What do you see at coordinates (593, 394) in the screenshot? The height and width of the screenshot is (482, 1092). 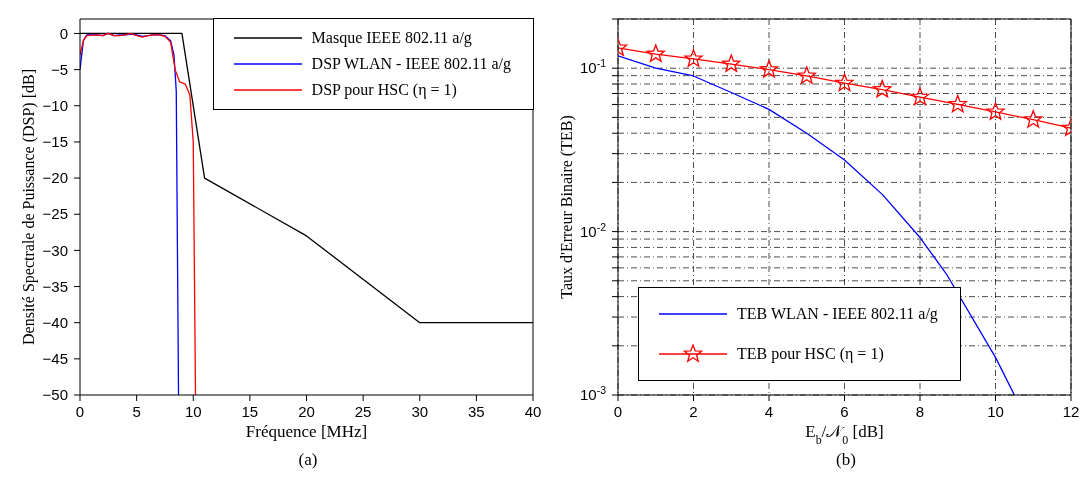 I see `y-tick-label: 10$^{-3}$` at bounding box center [593, 394].